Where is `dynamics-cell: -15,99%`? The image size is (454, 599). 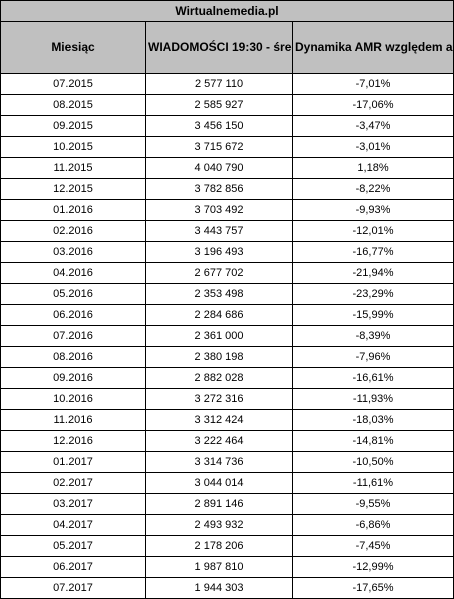 dynamics-cell: -15,99% is located at coordinates (372, 315).